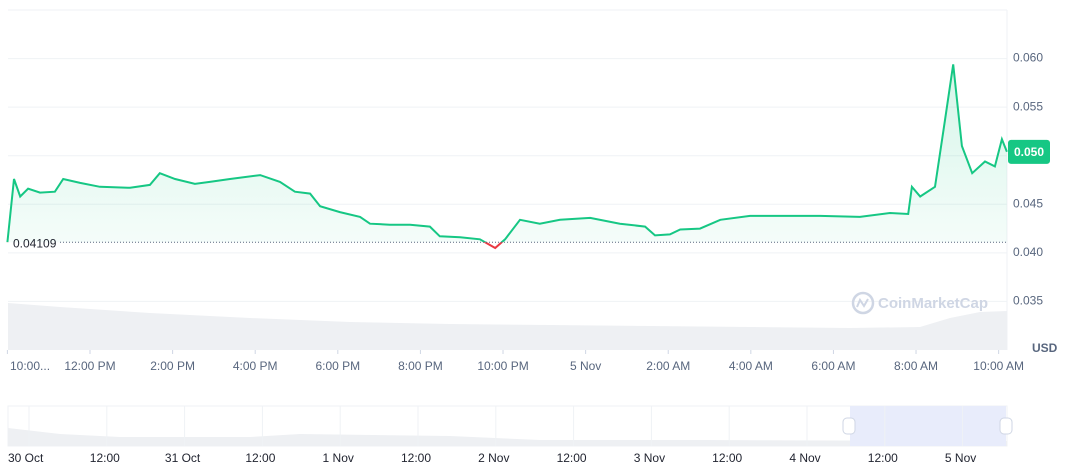  Describe the element at coordinates (1045, 348) in the screenshot. I see `y-unit: USD` at that location.